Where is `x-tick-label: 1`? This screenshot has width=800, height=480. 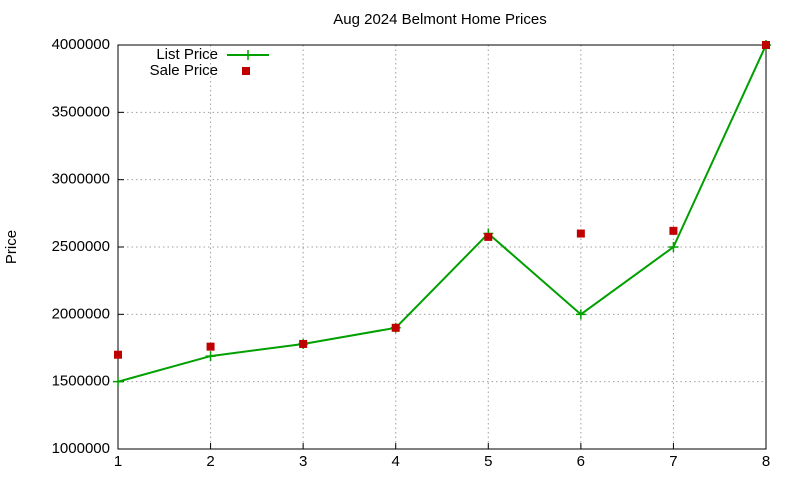
x-tick-label: 1 is located at coordinates (118, 461).